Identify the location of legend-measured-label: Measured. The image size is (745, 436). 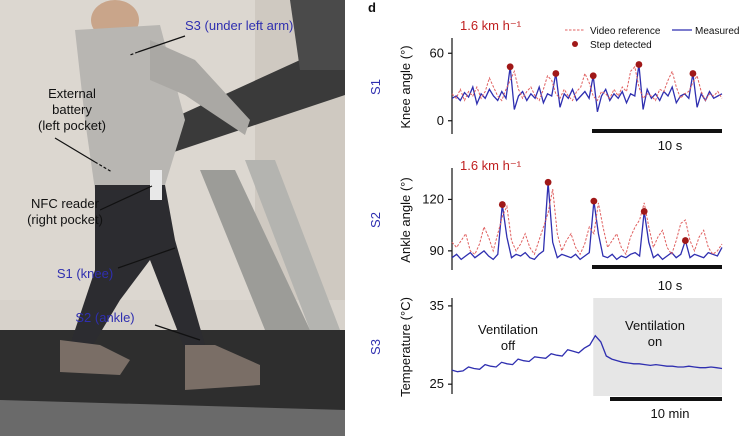
(717, 31).